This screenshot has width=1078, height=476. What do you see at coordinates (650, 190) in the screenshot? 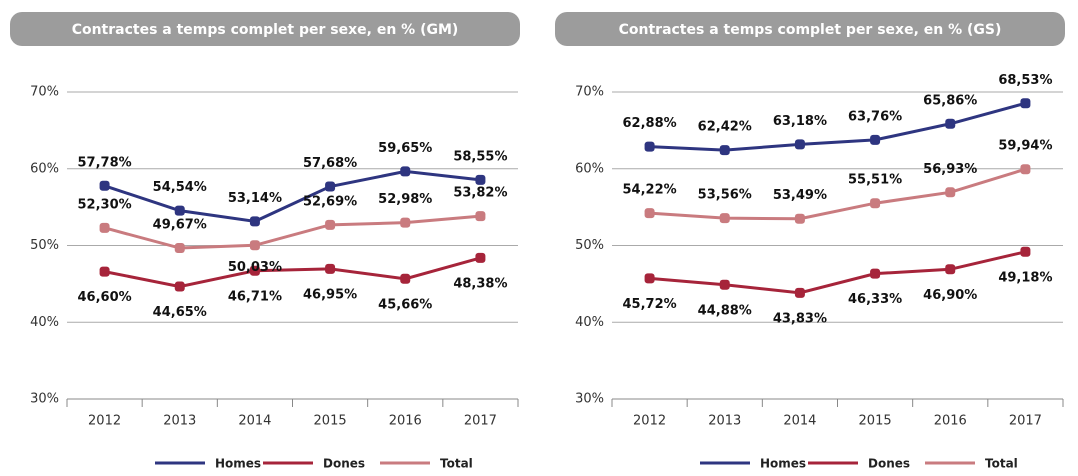
I see `data-label: 54,22%` at bounding box center [650, 190].